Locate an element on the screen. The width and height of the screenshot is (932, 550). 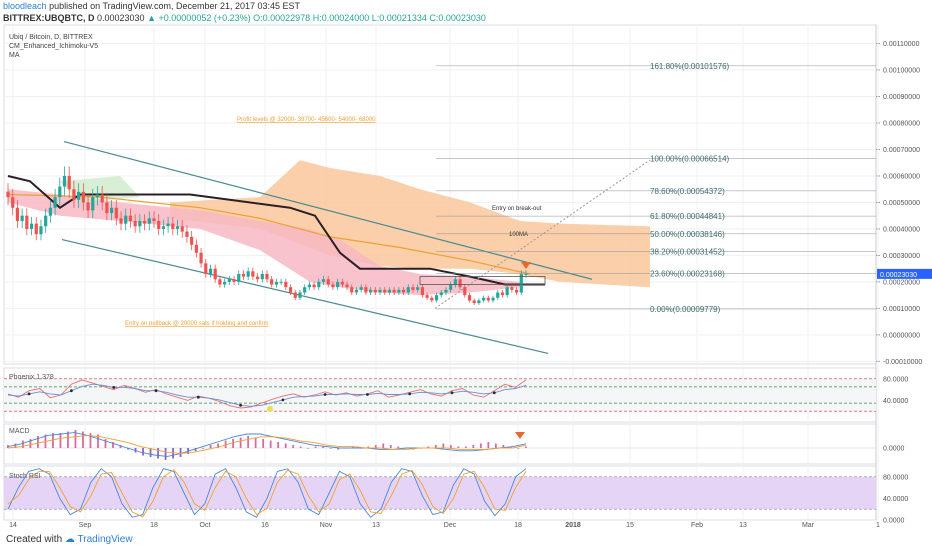
fib-level-label: 78.60%(0.00054372) is located at coordinates (687, 191).